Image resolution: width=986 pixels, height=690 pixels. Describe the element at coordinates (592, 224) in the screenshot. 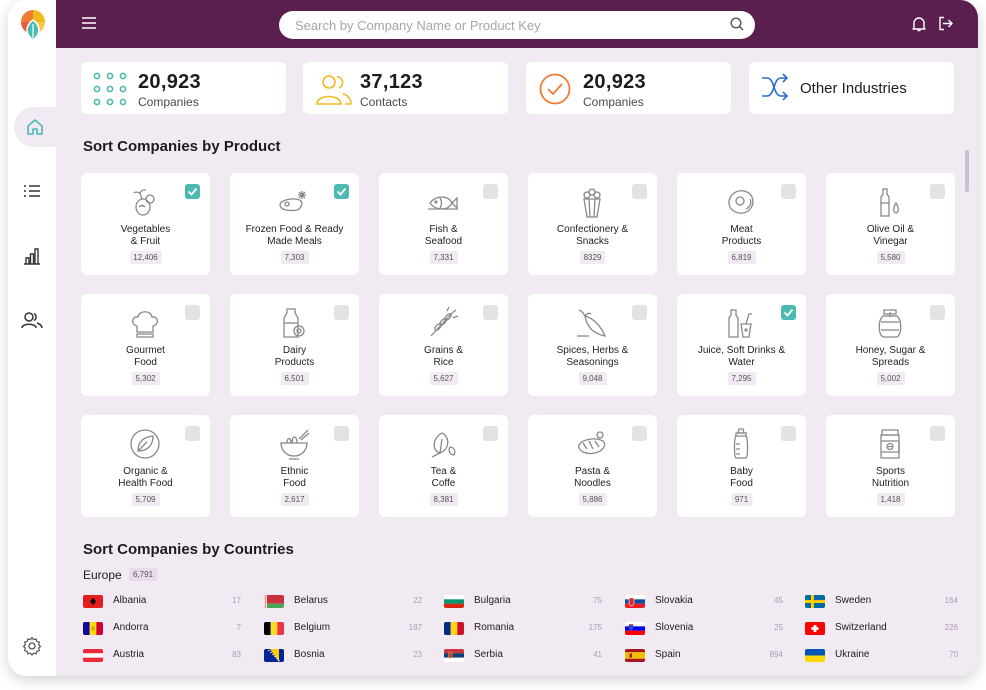

I see `product-card: Confectionery & Snacks 8329` at that location.